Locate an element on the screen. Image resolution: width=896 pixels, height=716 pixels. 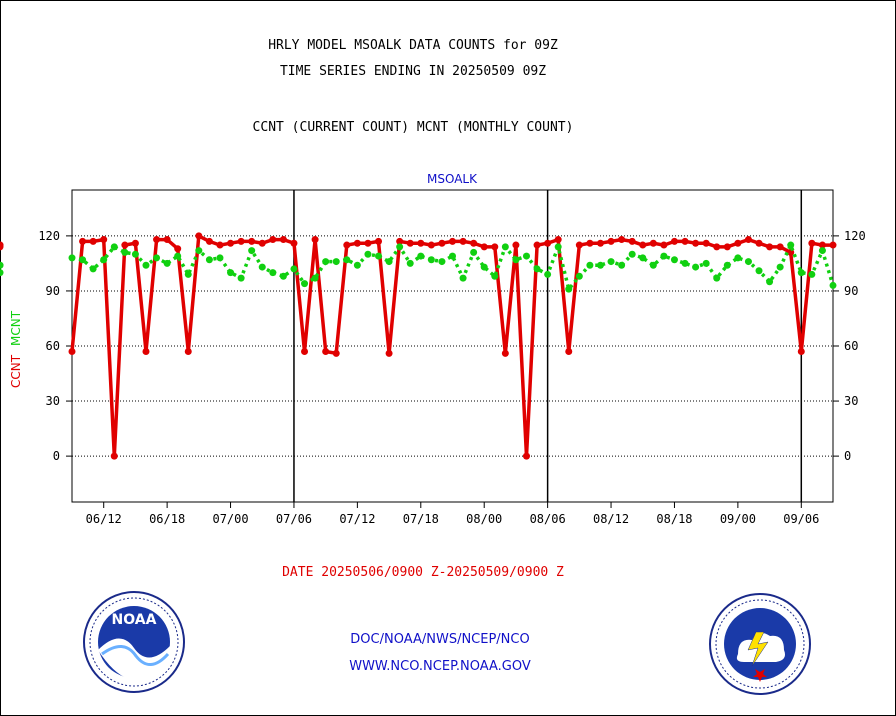
noaa-logo: NOAA is located at coordinates (134, 644).